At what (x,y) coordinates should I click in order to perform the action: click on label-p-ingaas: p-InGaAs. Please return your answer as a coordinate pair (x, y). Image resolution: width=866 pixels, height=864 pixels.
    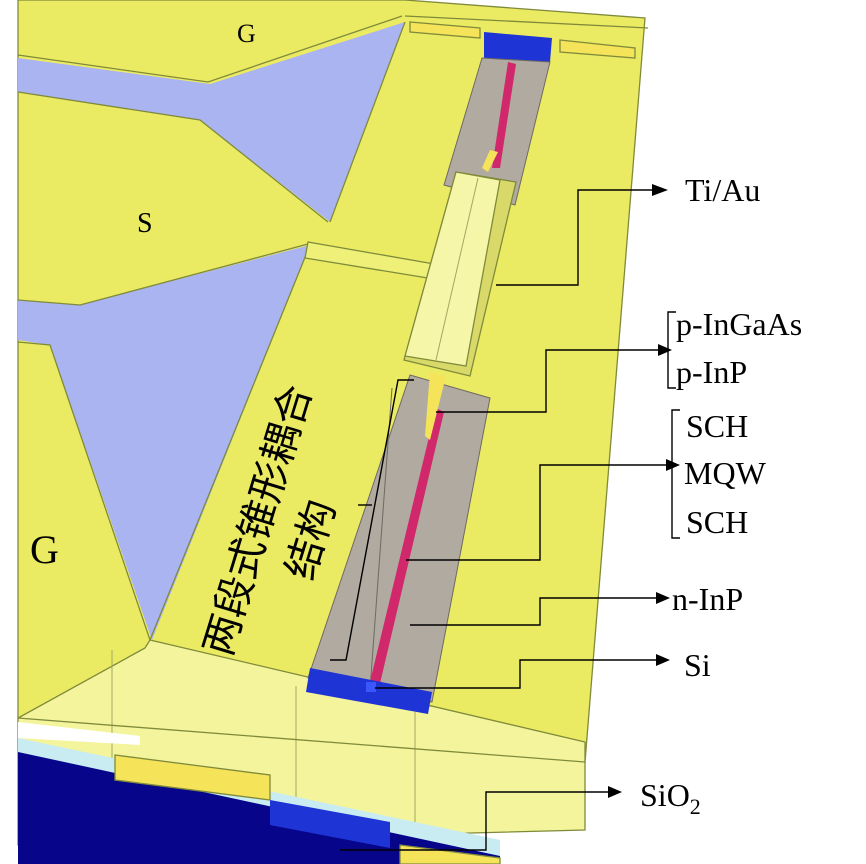
    Looking at the image, I should click on (739, 324).